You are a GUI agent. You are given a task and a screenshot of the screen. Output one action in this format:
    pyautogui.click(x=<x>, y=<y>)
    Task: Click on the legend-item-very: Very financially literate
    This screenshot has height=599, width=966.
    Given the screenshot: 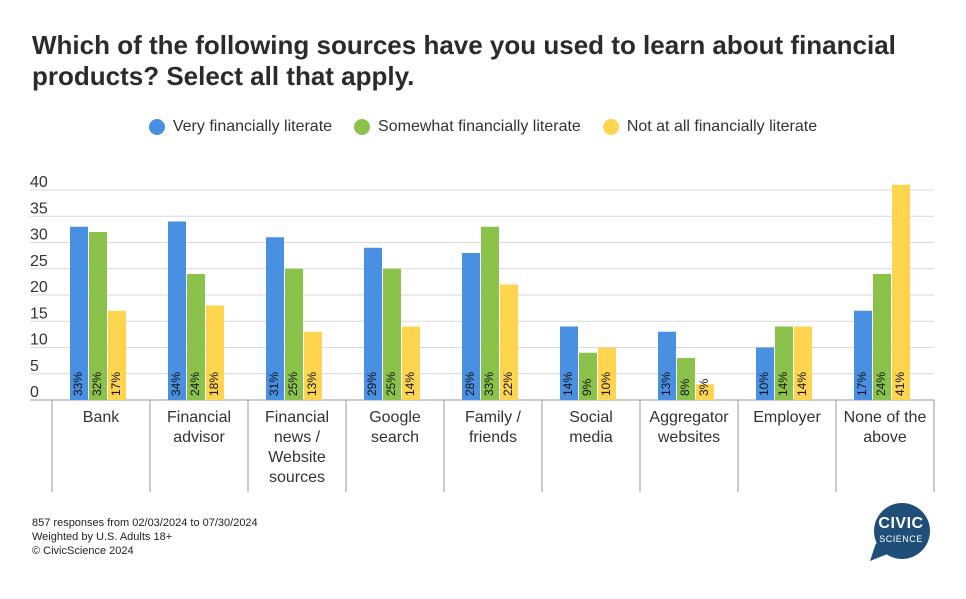 What is the action you would take?
    pyautogui.click(x=240, y=127)
    